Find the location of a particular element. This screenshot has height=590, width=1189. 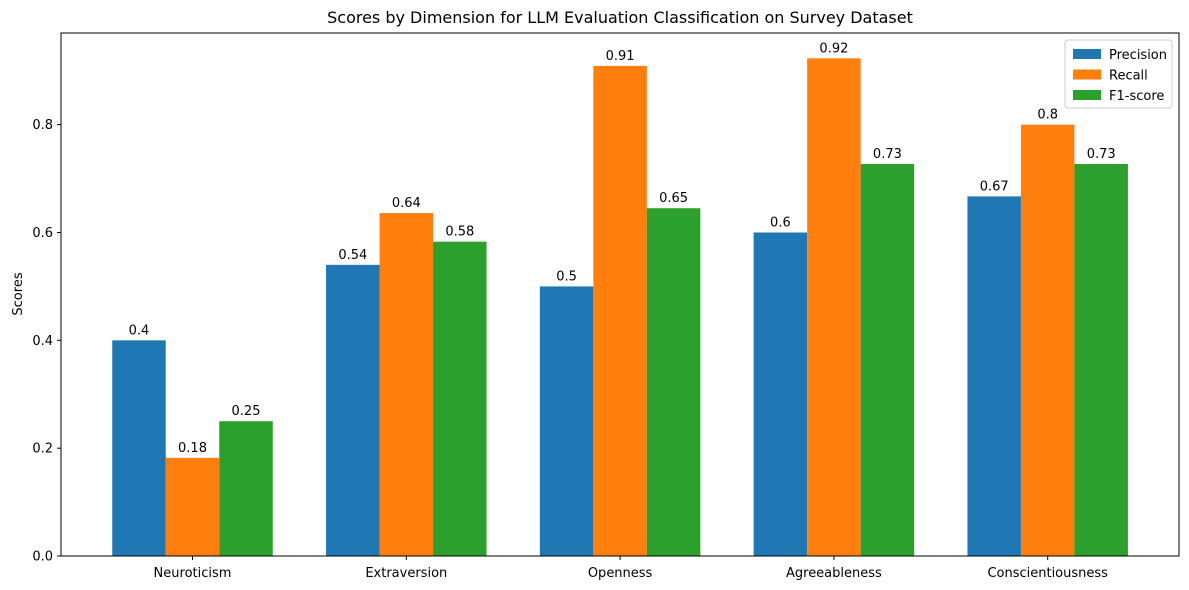

data-label: 0.64 is located at coordinates (406, 203).